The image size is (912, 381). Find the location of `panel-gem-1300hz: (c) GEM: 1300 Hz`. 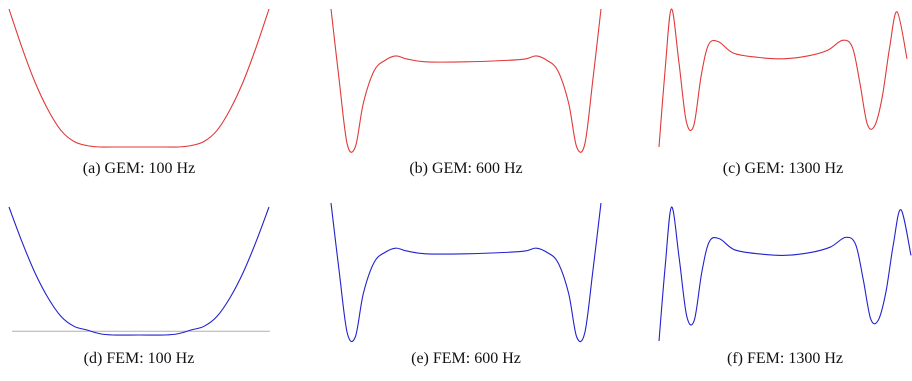

panel-gem-1300hz: (c) GEM: 1300 Hz is located at coordinates (783, 95).